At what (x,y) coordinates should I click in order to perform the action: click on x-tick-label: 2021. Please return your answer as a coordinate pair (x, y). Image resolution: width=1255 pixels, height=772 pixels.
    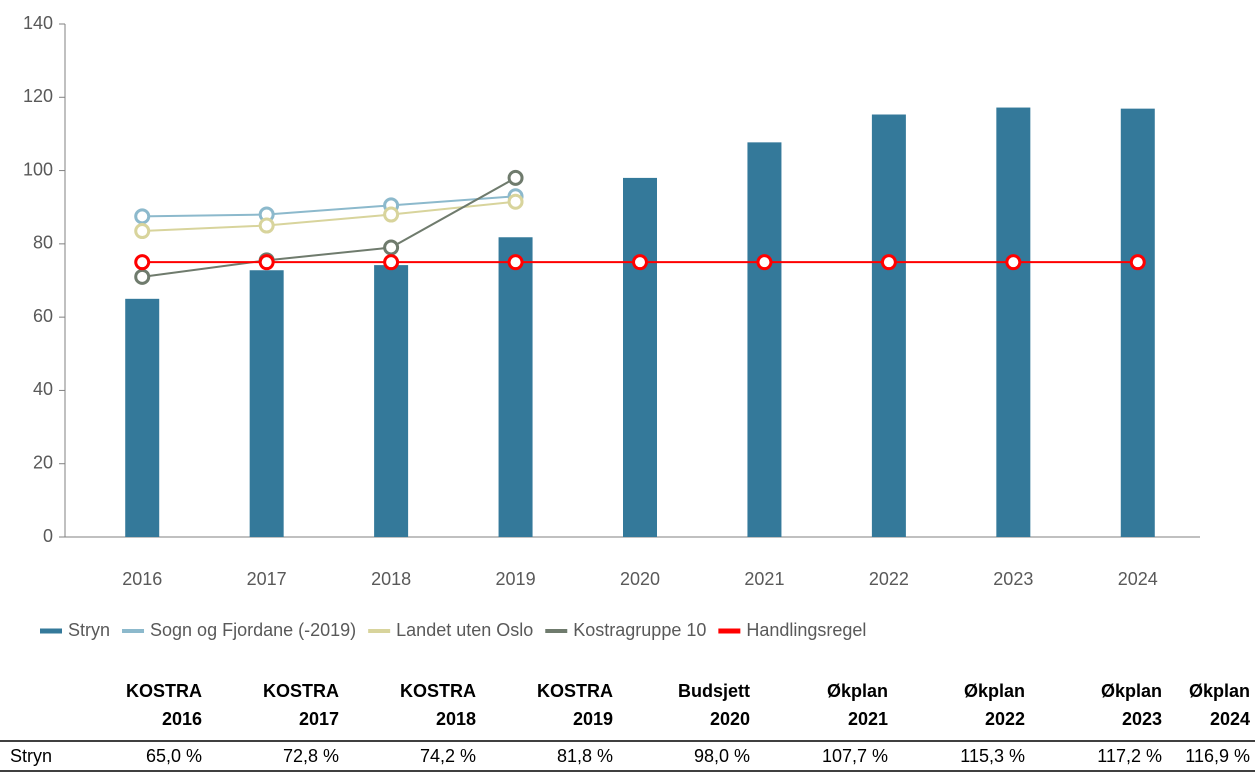
    Looking at the image, I should click on (764, 579).